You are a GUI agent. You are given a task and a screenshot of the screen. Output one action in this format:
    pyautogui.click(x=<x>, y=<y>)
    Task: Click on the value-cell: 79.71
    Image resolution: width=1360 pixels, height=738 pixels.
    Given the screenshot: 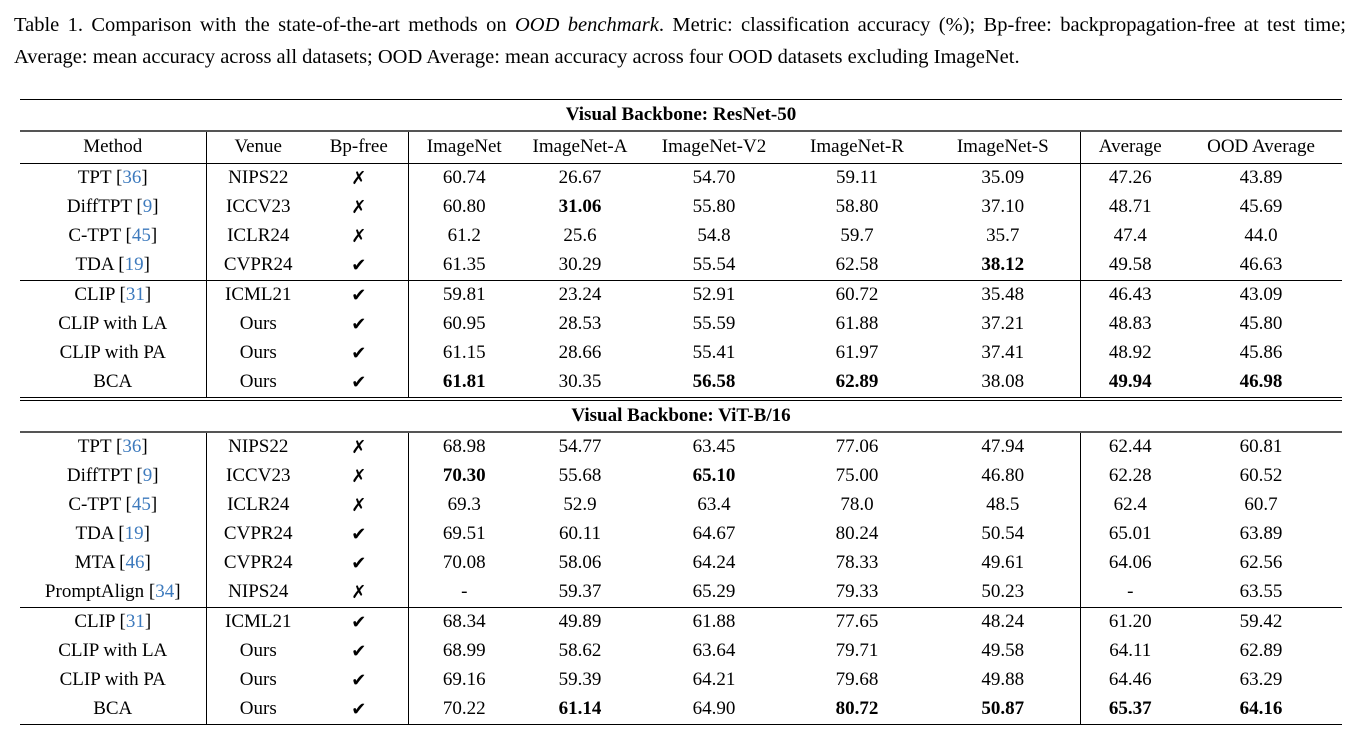 What is the action you would take?
    pyautogui.click(x=857, y=651)
    